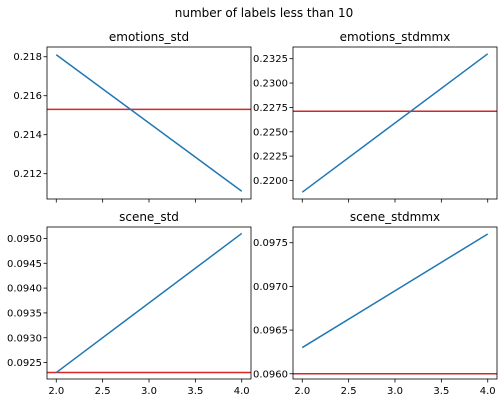  Describe the element at coordinates (24, 264) in the screenshot. I see `y-tick-label: 0.0945` at that location.